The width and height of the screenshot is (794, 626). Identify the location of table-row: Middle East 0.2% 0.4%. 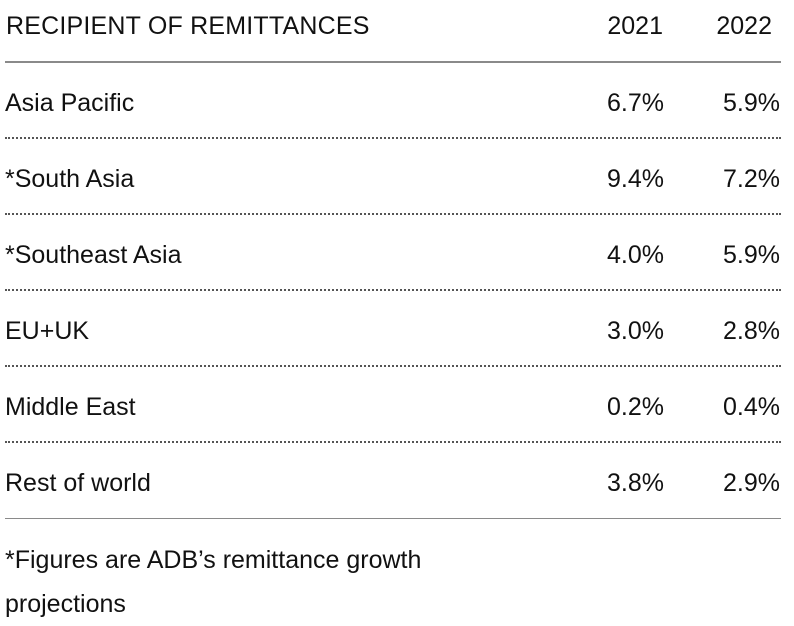
(393, 405).